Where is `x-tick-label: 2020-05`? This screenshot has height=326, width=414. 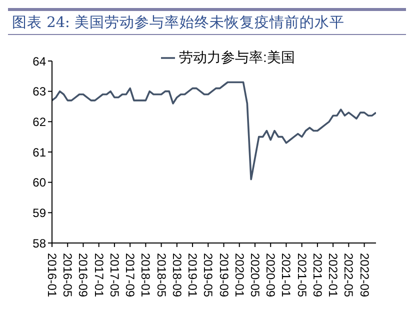
x-tick-label: 2020-05 is located at coordinates (255, 275).